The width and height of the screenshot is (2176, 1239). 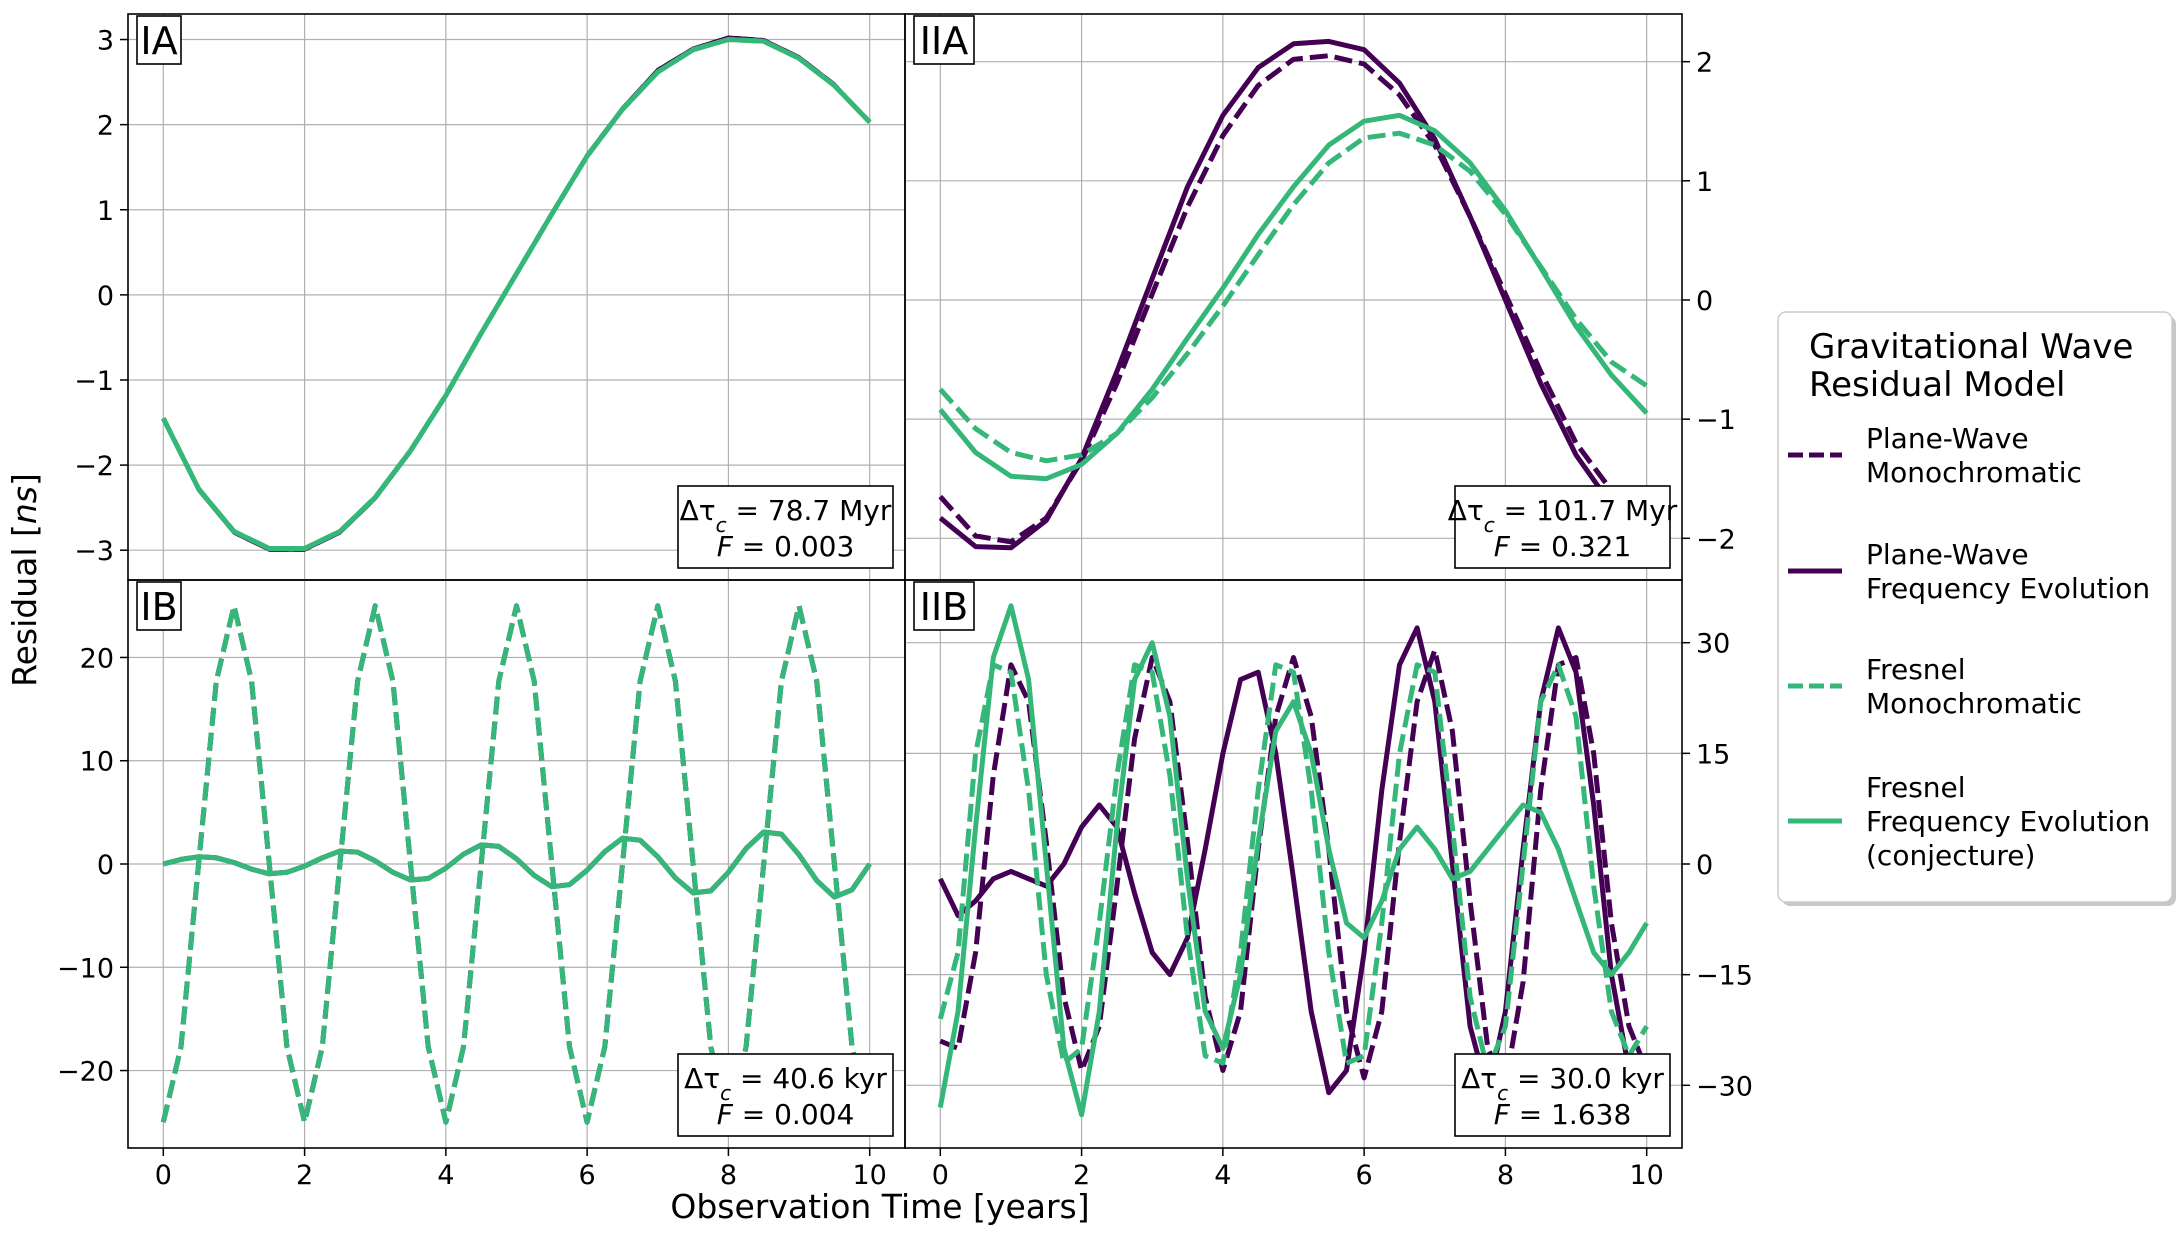 What do you see at coordinates (24, 505) in the screenshot?
I see `y-axis-label-unit: ns` at bounding box center [24, 505].